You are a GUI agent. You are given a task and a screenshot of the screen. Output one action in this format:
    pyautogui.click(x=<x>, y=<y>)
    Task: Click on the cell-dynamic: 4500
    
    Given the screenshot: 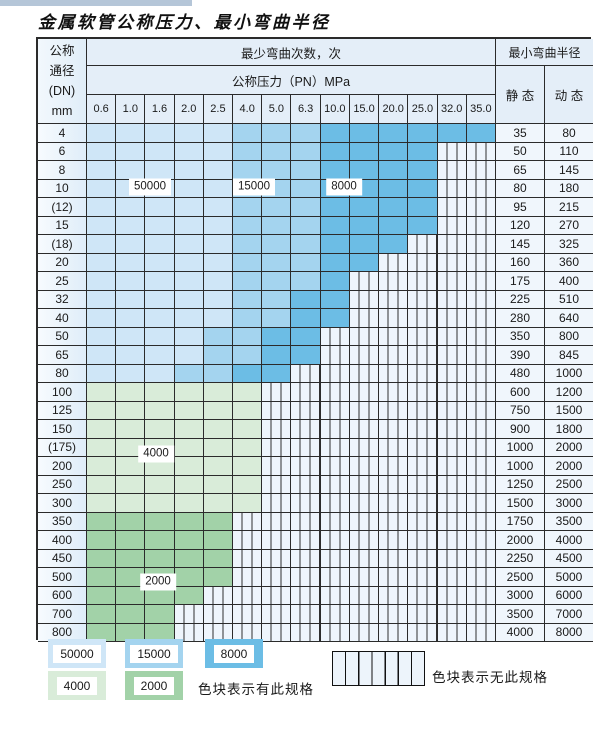 What is the action you would take?
    pyautogui.click(x=569, y=558)
    